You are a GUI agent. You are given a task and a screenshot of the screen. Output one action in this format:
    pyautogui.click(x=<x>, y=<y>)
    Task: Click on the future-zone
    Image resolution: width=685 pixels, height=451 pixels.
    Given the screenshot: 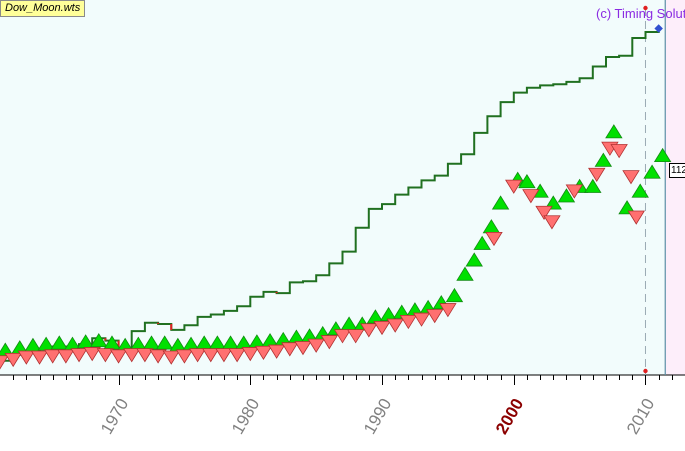 What is the action you would take?
    pyautogui.click(x=675, y=187)
    